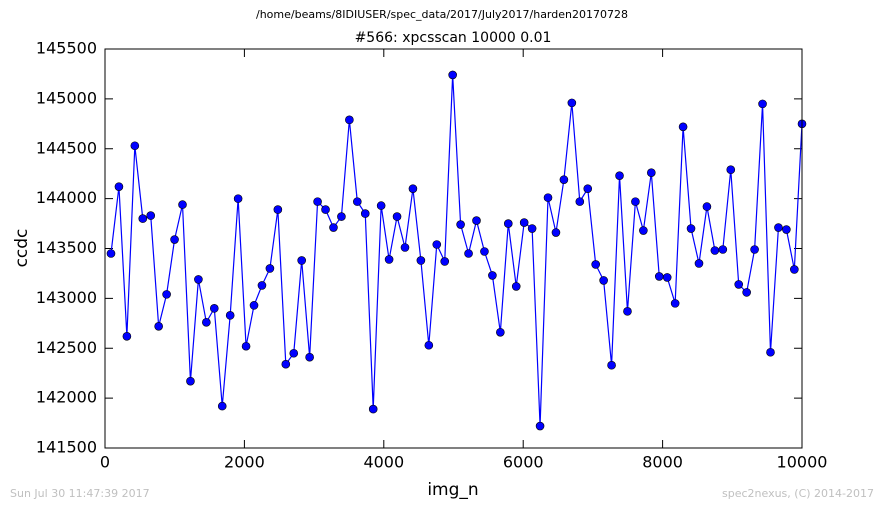  Describe the element at coordinates (66, 147) in the screenshot. I see `y-tick-label: 144500` at that location.